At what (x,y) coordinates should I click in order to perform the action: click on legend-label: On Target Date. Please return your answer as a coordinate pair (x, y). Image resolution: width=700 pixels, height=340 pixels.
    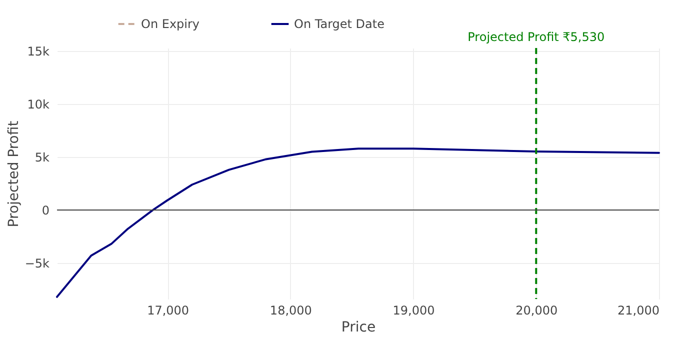
    Looking at the image, I should click on (339, 24).